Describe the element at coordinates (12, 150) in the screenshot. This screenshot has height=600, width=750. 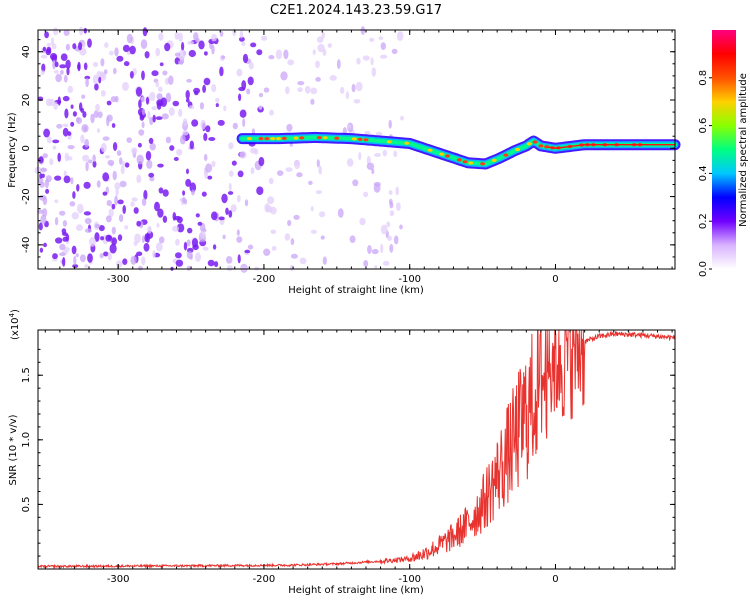
I see `spectrogram-y-axis-label: Frequency (Hz)` at that location.